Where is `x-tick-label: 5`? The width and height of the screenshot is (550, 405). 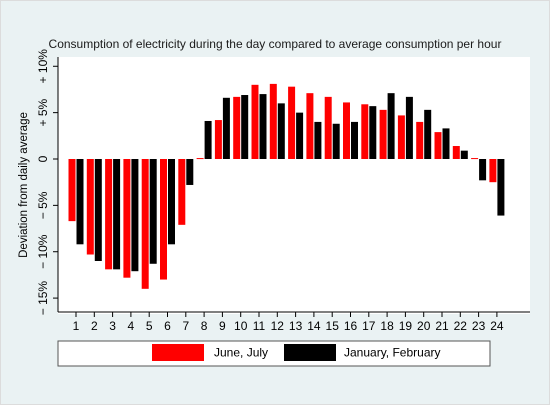
x-tick-label: 5 is located at coordinates (149, 326).